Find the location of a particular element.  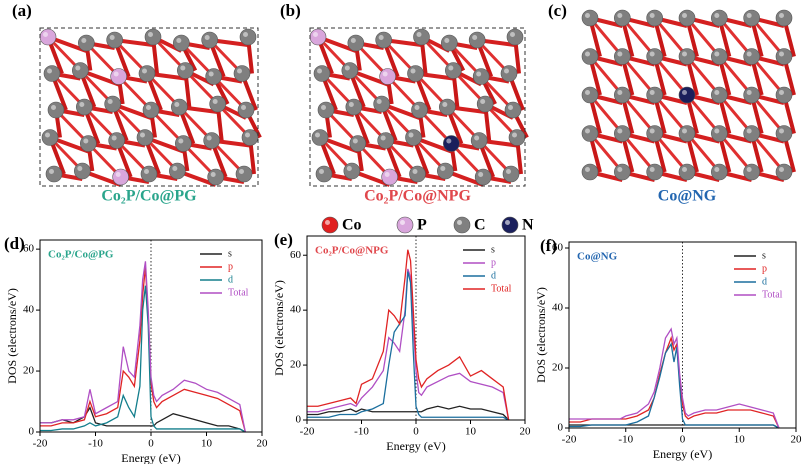

panel-label: (d) is located at coordinates (14, 243).